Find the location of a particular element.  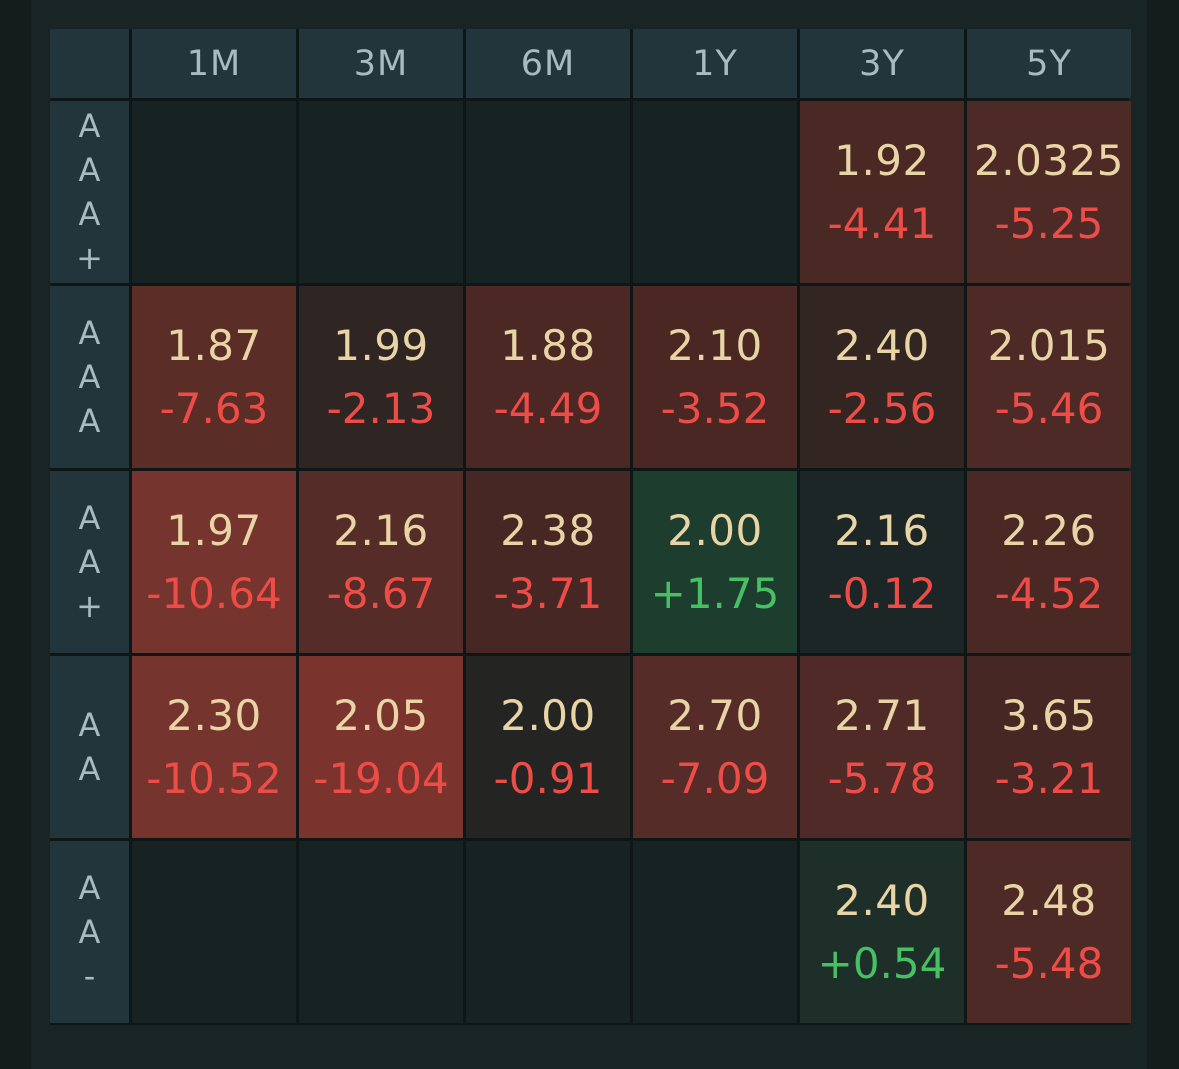

rate-cell: 2.38 -3.71 is located at coordinates (548, 562).